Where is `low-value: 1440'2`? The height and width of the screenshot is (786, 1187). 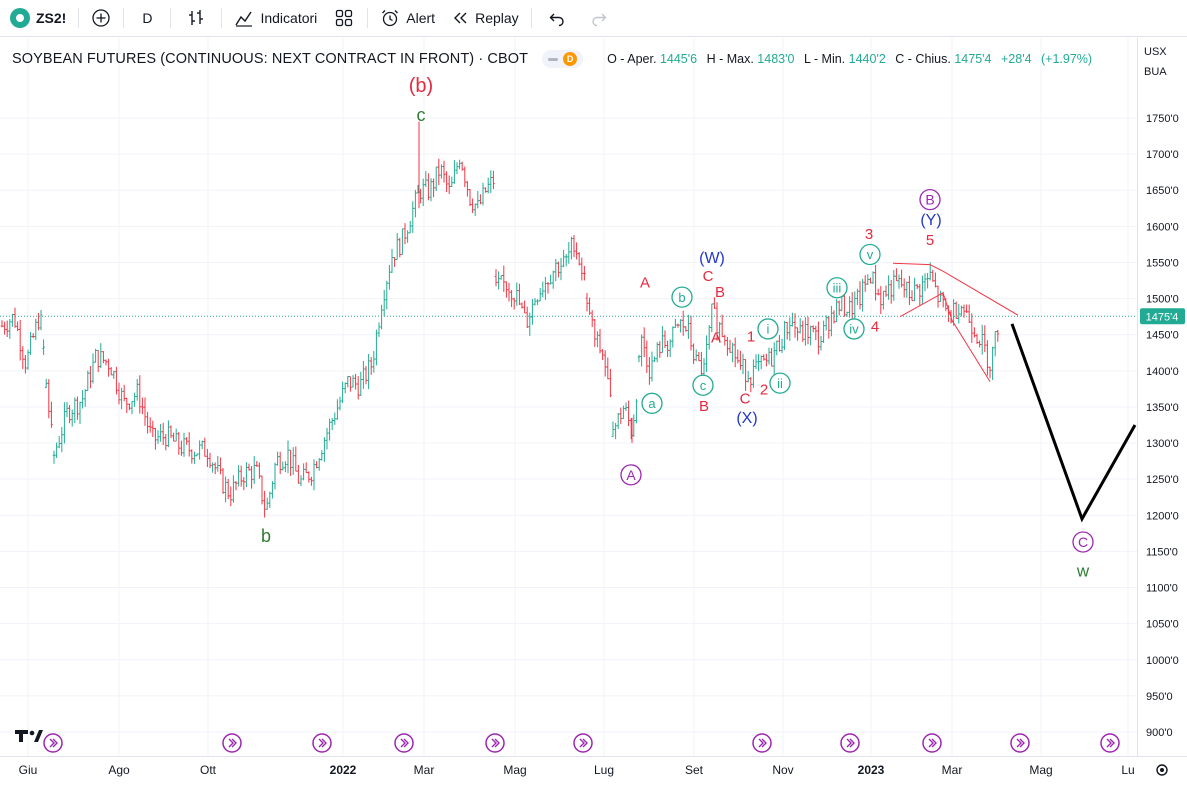
low-value: 1440'2 is located at coordinates (867, 59).